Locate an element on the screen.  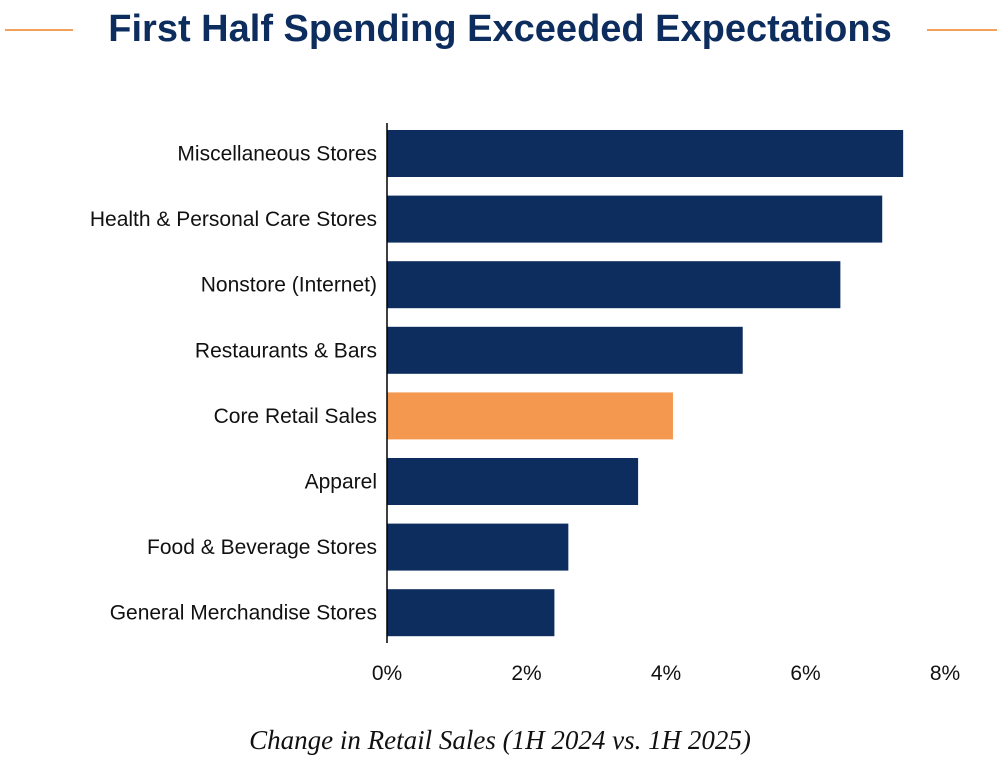
x-tick-labels: 0% 2% 4% 6% 8% is located at coordinates (666, 673).